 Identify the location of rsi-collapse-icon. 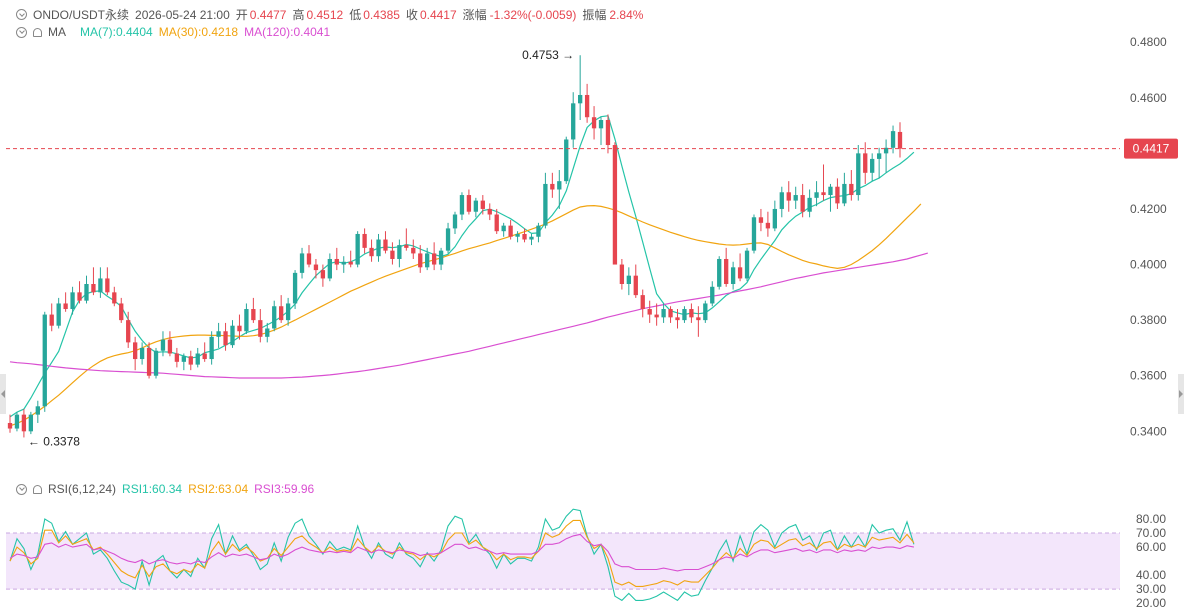
(21, 489).